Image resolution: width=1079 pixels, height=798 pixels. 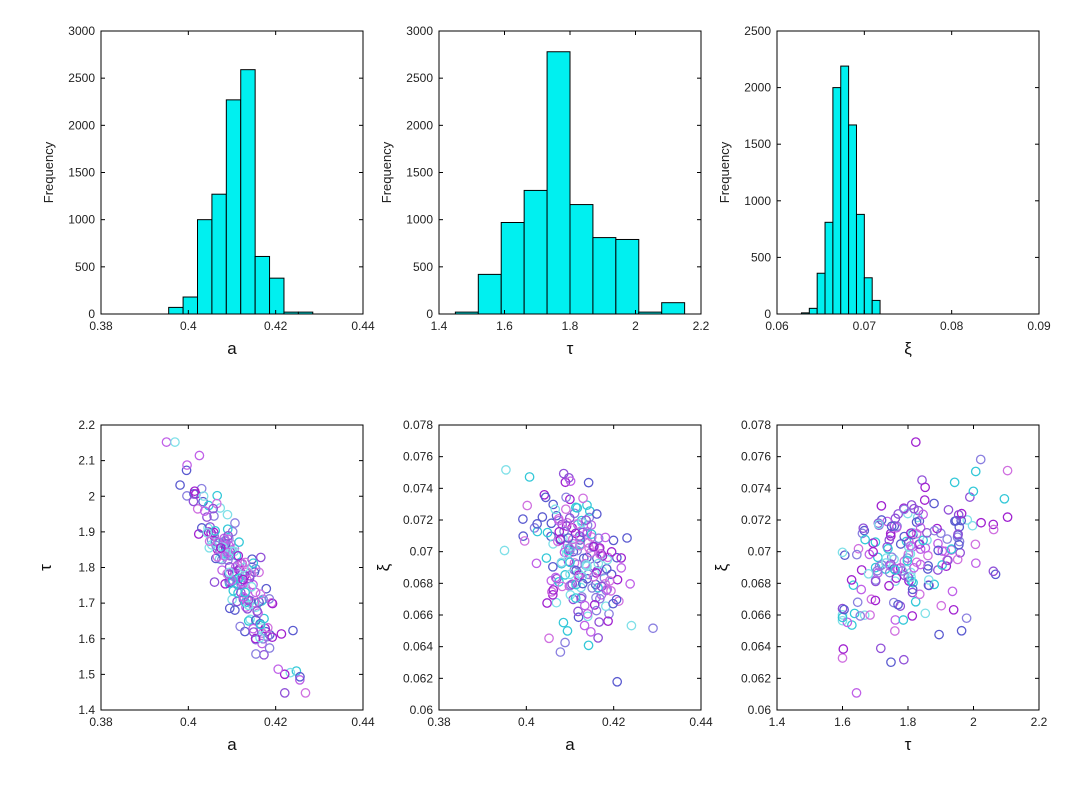 What do you see at coordinates (418, 678) in the screenshot?
I see `y-tick-label: 0.062` at bounding box center [418, 678].